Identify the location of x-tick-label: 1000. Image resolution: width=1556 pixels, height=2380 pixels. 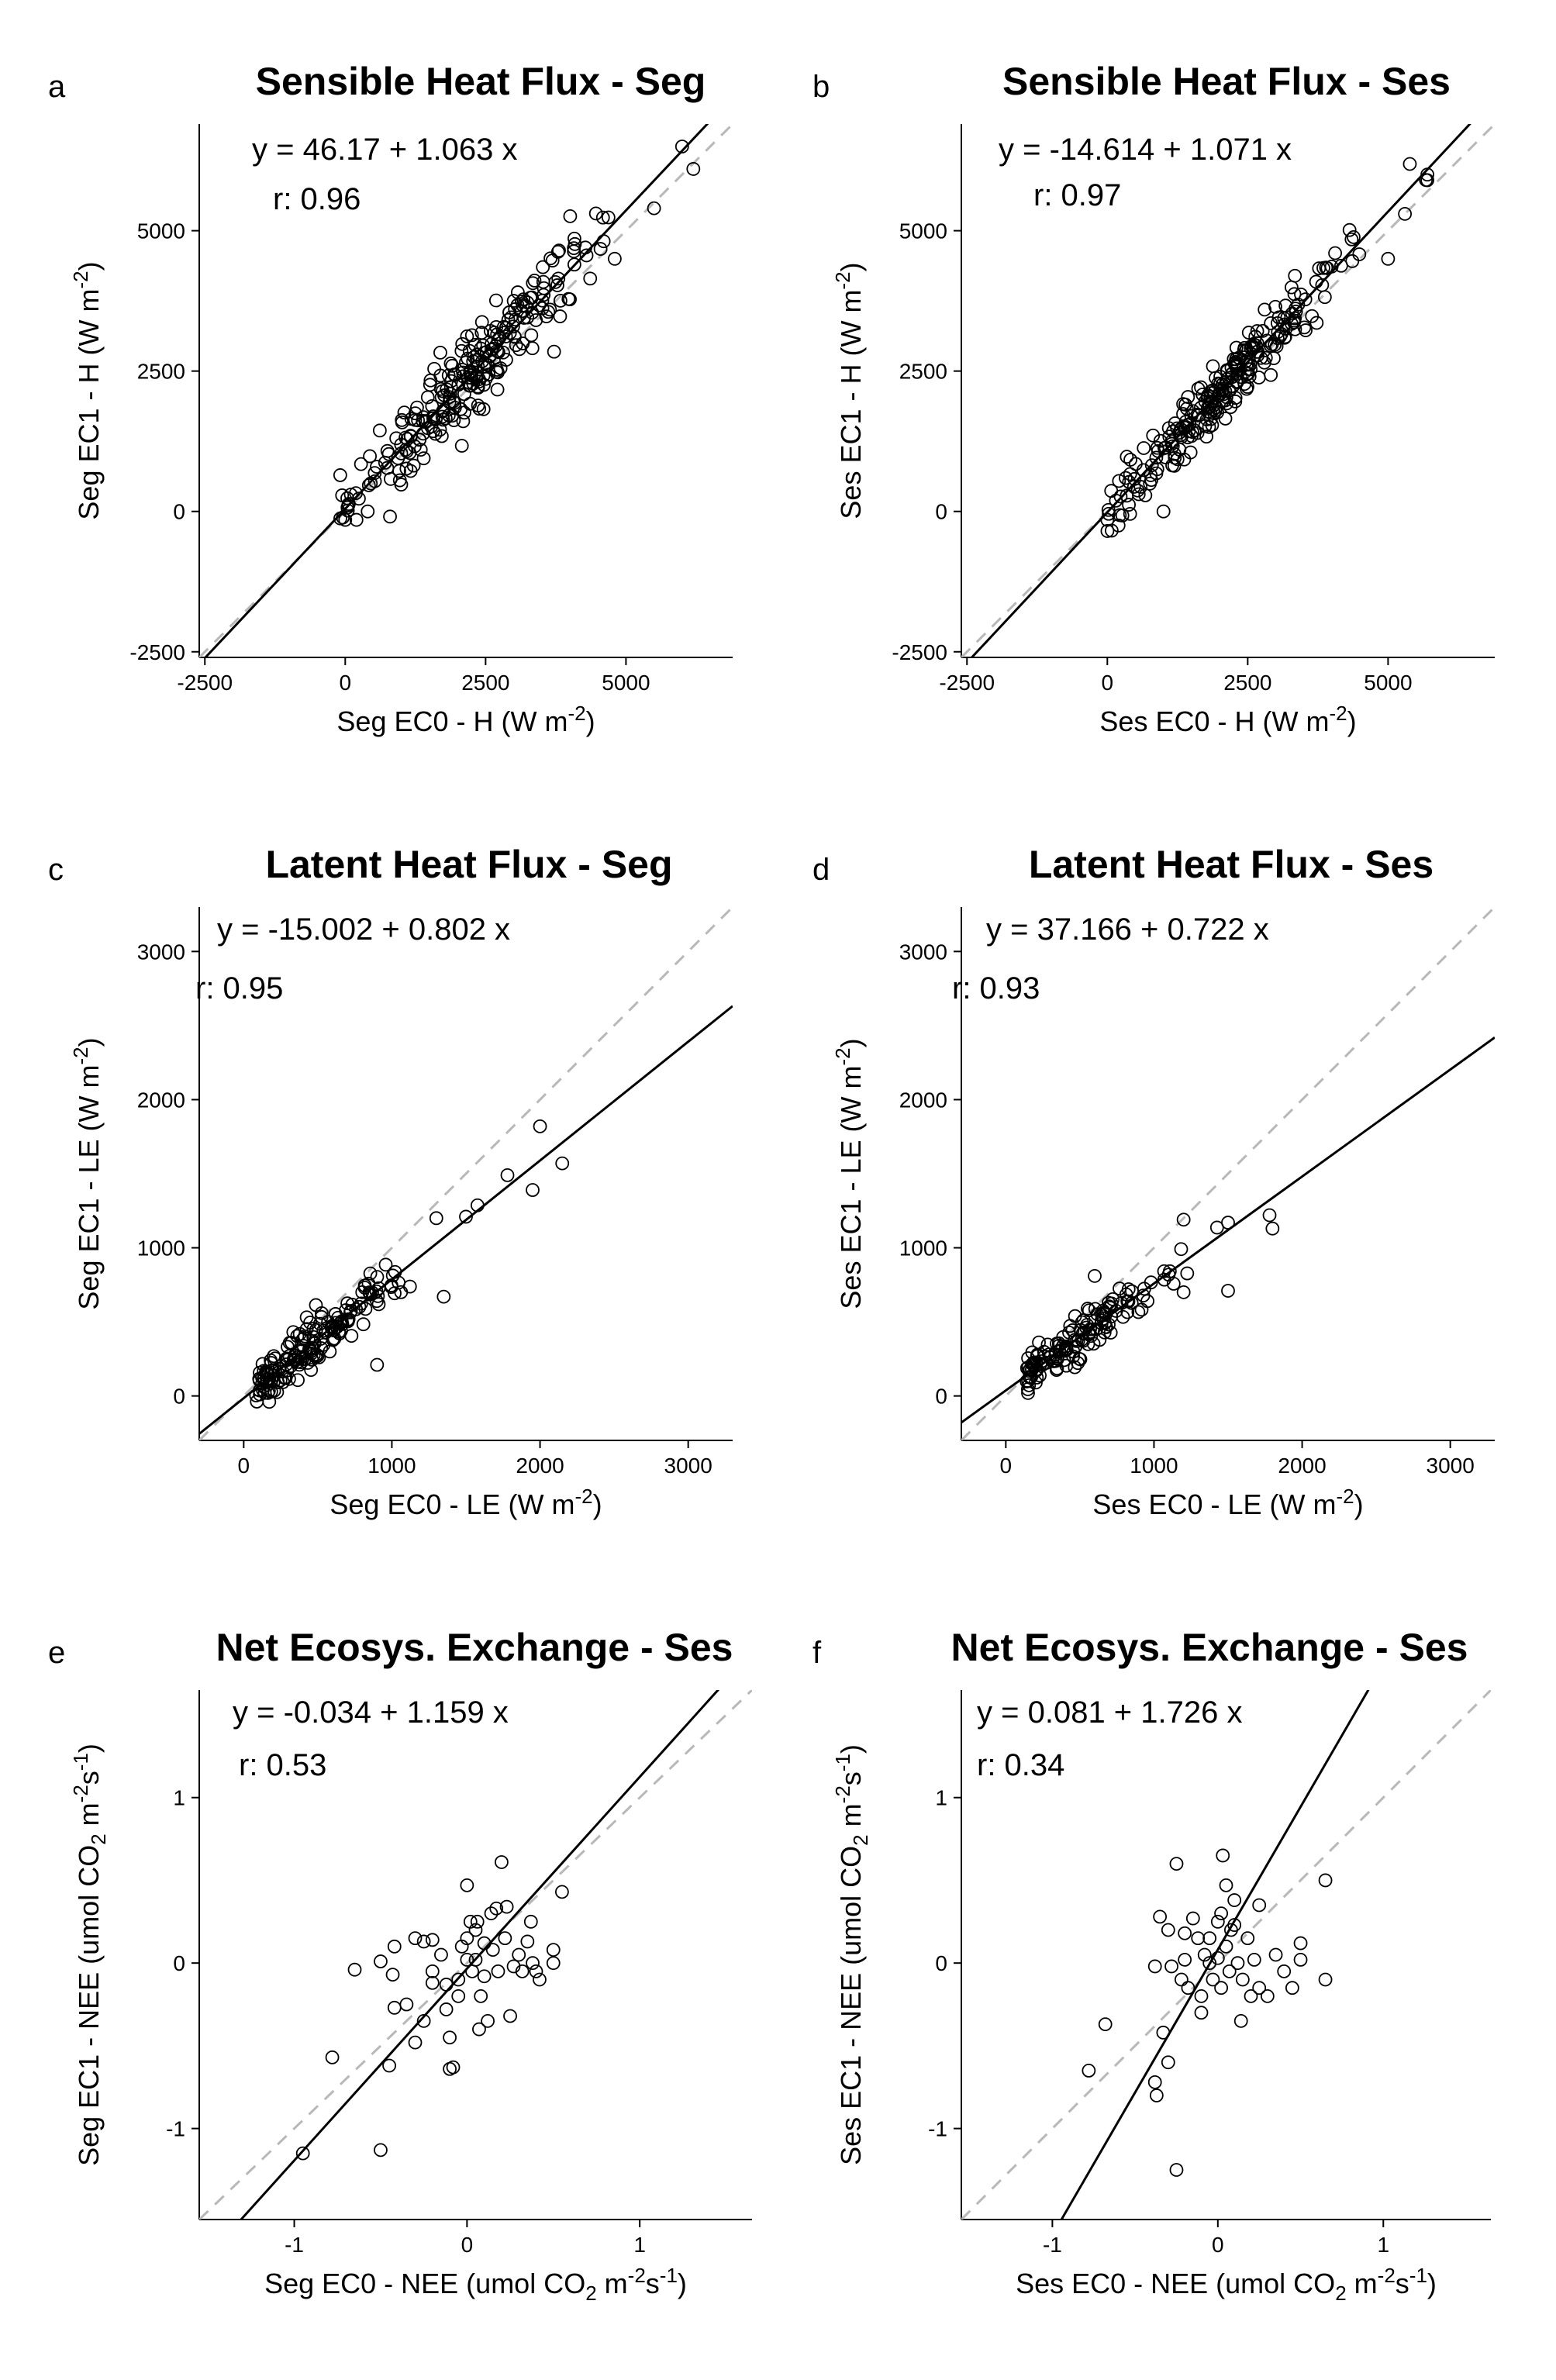
(1154, 1466).